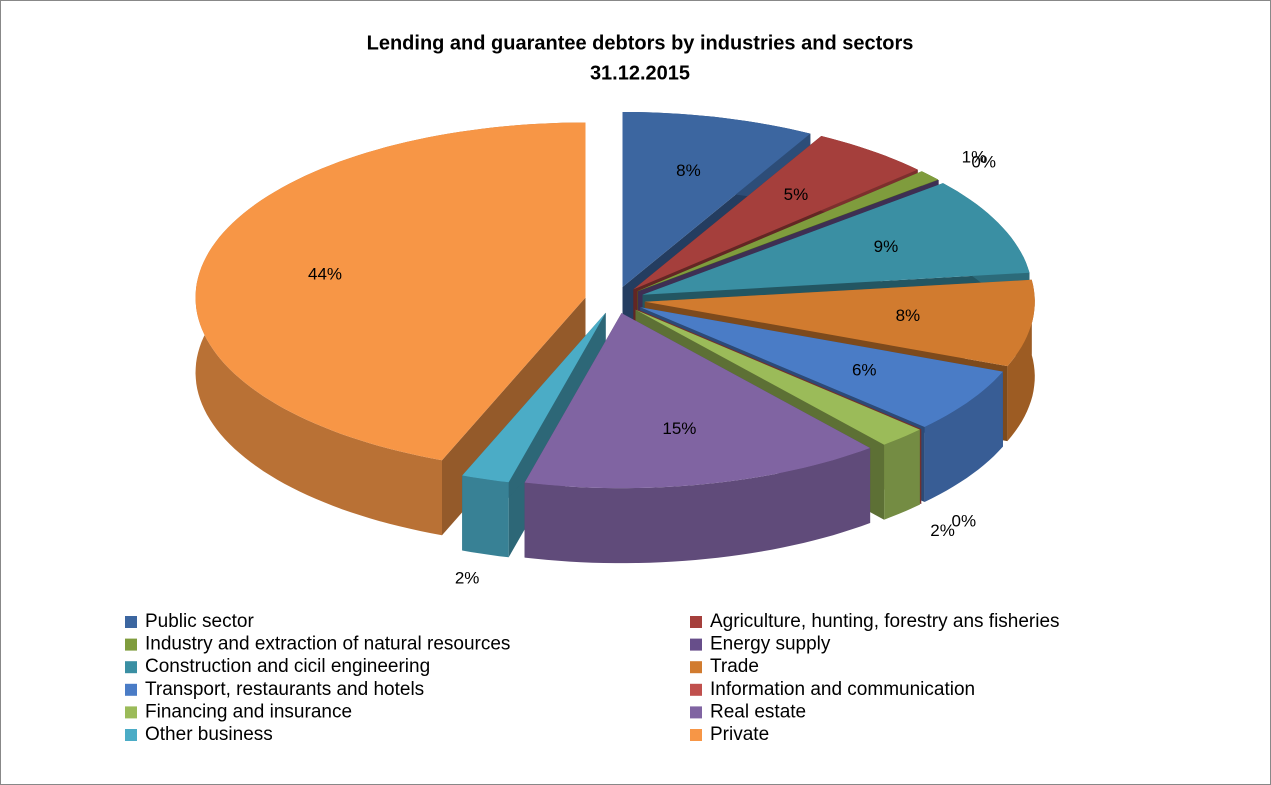 The width and height of the screenshot is (1271, 785). Describe the element at coordinates (199, 621) in the screenshot. I see `legend-label: Public sector` at that location.